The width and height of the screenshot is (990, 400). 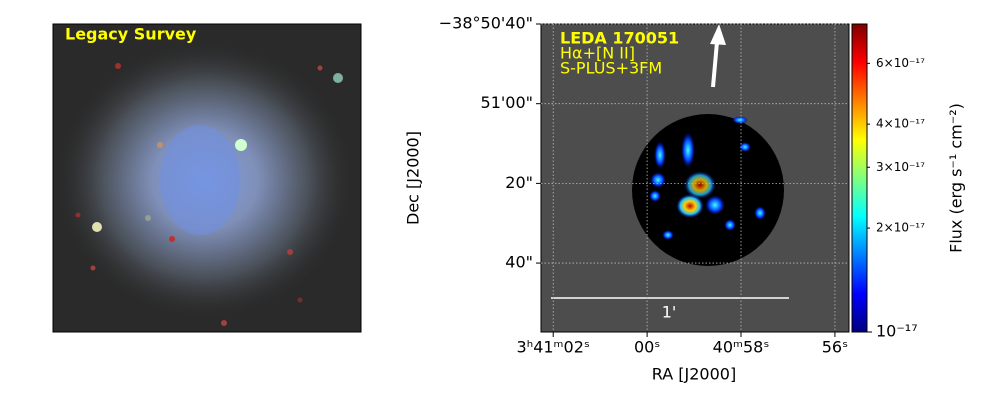 I want to click on x-tick-label: 56ˢ, so click(x=835, y=347).